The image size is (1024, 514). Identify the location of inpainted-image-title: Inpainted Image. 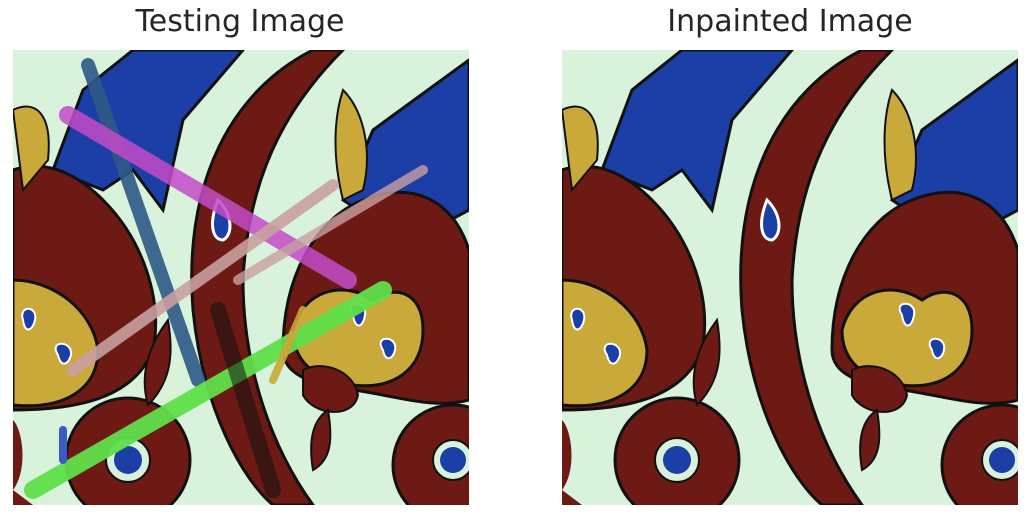
(790, 21).